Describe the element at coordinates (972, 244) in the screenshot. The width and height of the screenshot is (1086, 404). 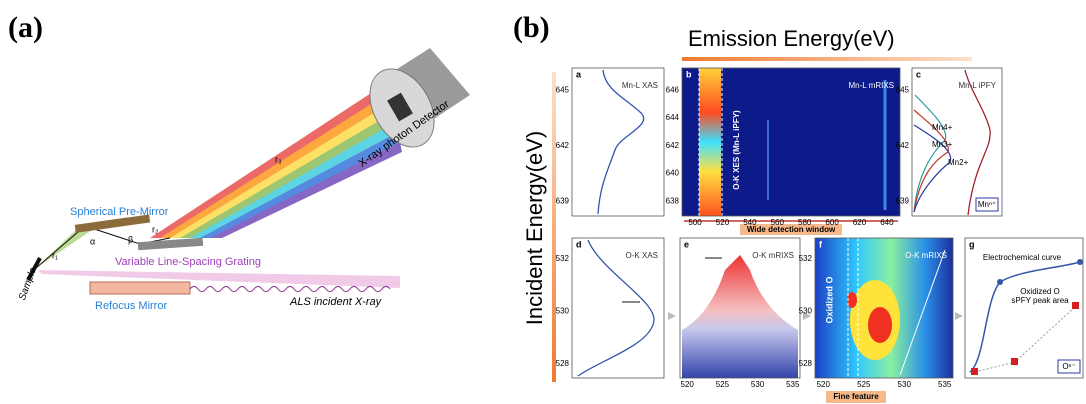
I see `panel-letter: g` at that location.